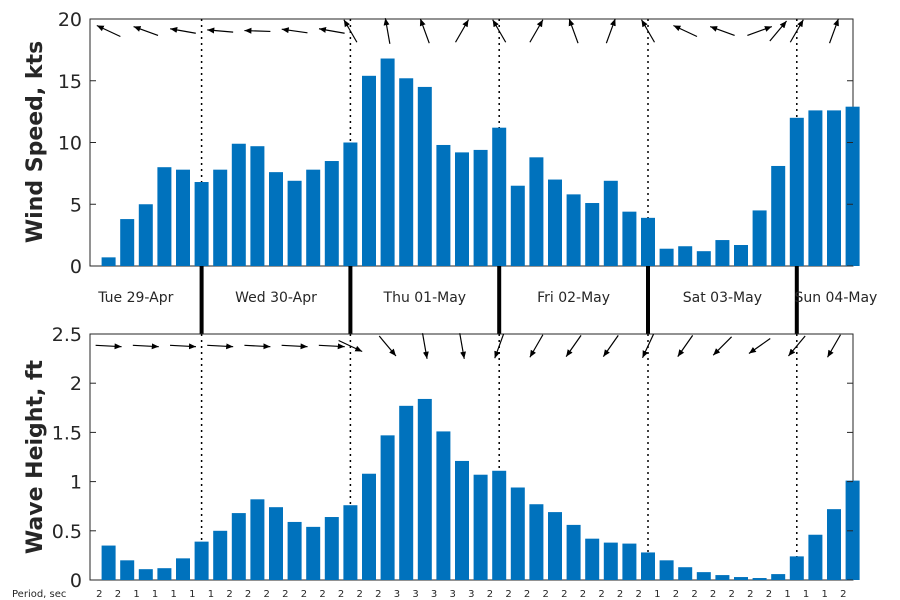 The width and height of the screenshot is (900, 600). I want to click on period-value-1: 2, so click(118, 594).